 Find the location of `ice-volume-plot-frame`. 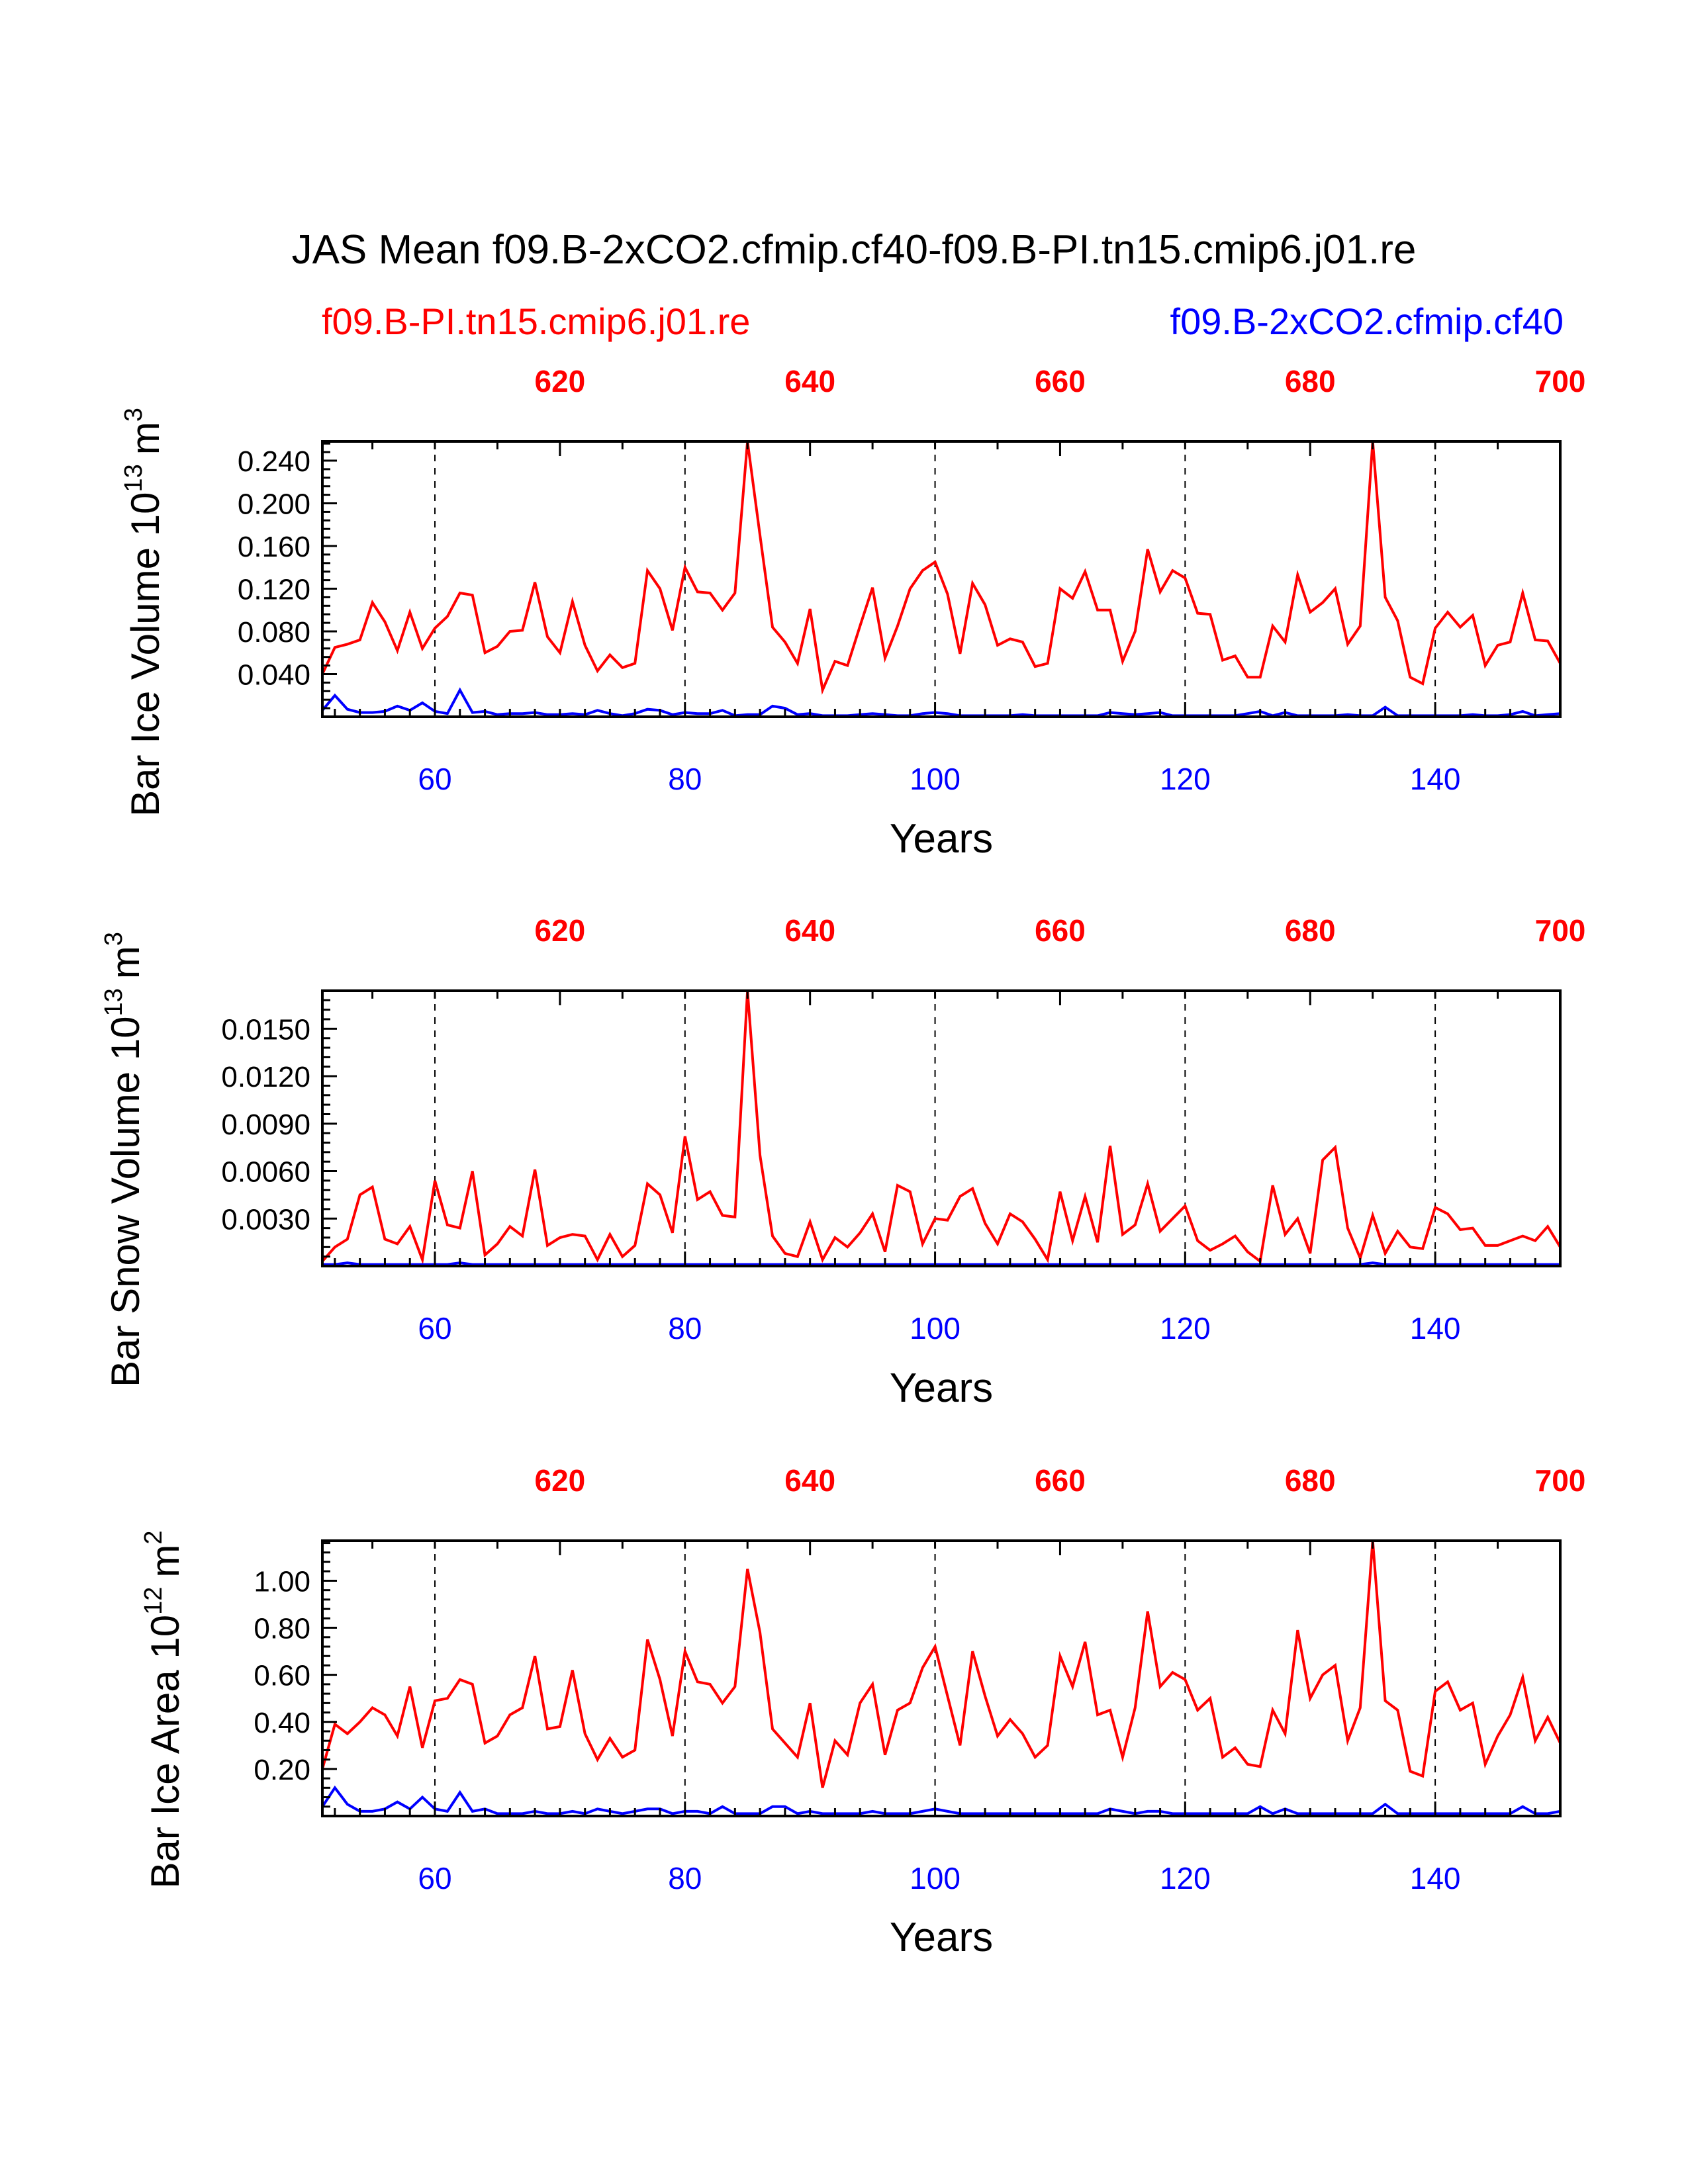

ice-volume-plot-frame is located at coordinates (941, 579).